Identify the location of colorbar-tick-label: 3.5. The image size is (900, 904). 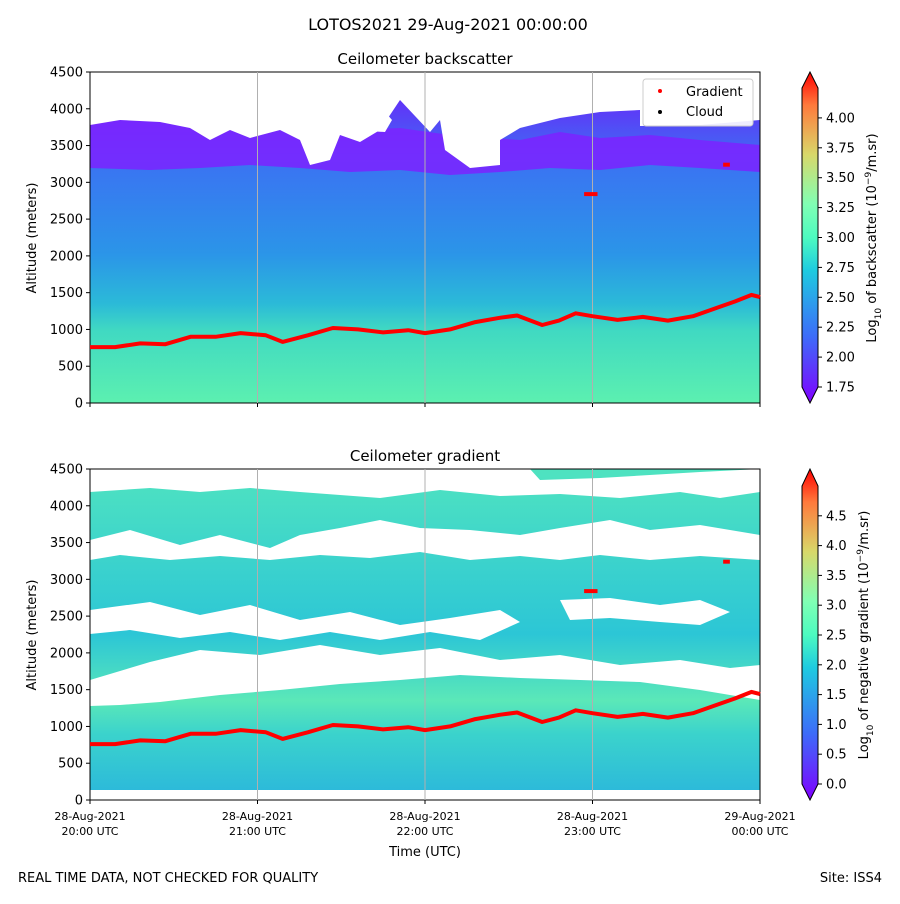
(836, 576).